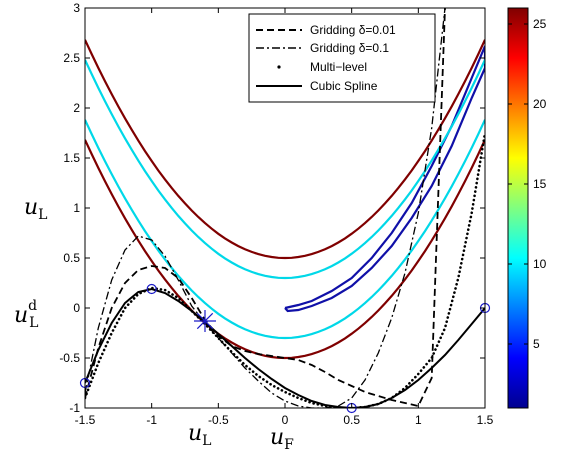 Image resolution: width=568 pixels, height=452 pixels. What do you see at coordinates (279, 67) in the screenshot?
I see `legend-marker-dotted` at bounding box center [279, 67].